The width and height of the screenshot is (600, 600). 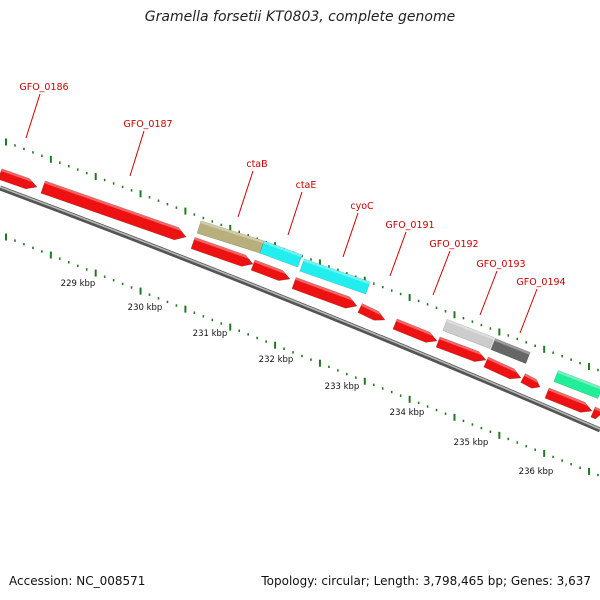 I want to click on ruler-label: 236 kbp, so click(x=536, y=472).